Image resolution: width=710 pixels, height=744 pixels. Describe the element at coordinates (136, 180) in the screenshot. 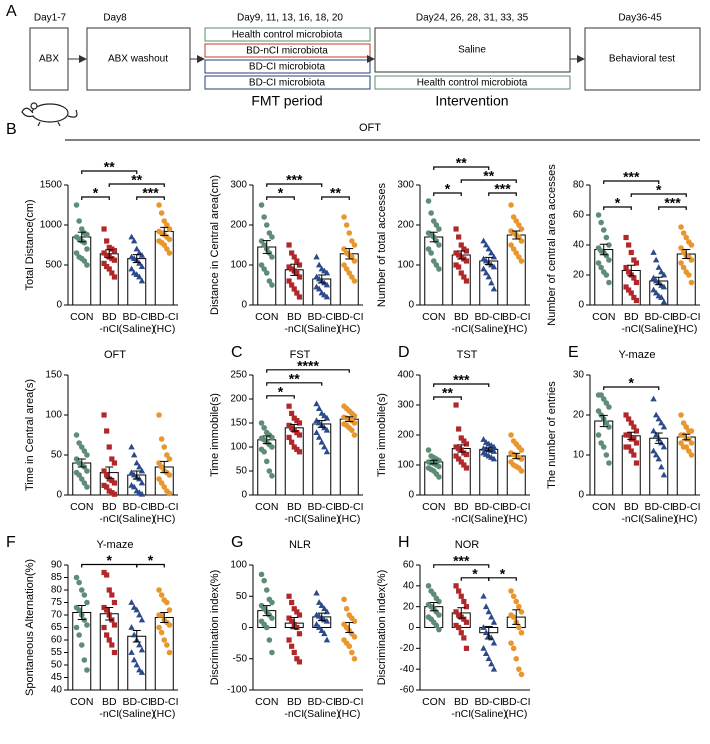

I see `significance-label: **` at that location.